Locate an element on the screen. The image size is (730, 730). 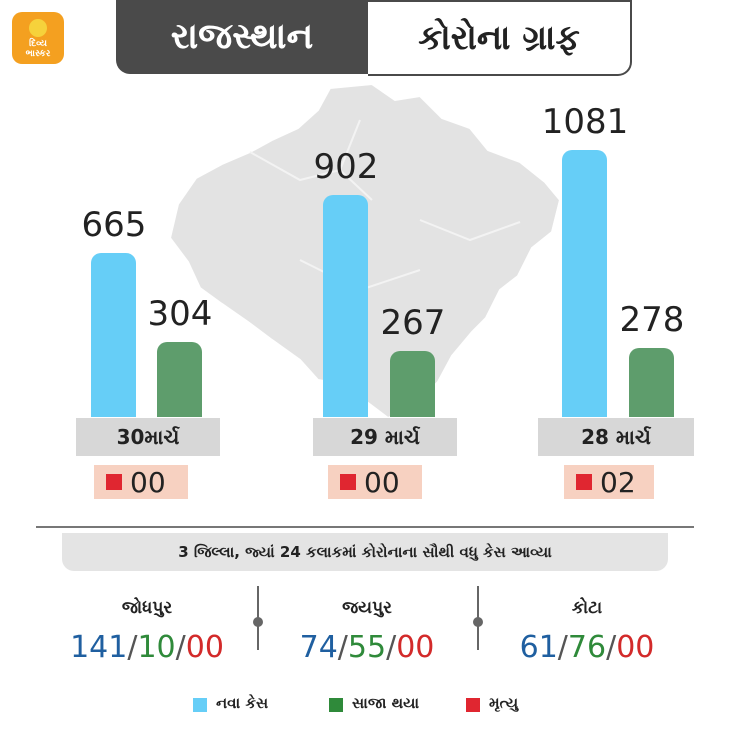
sun-icon is located at coordinates (38, 28).